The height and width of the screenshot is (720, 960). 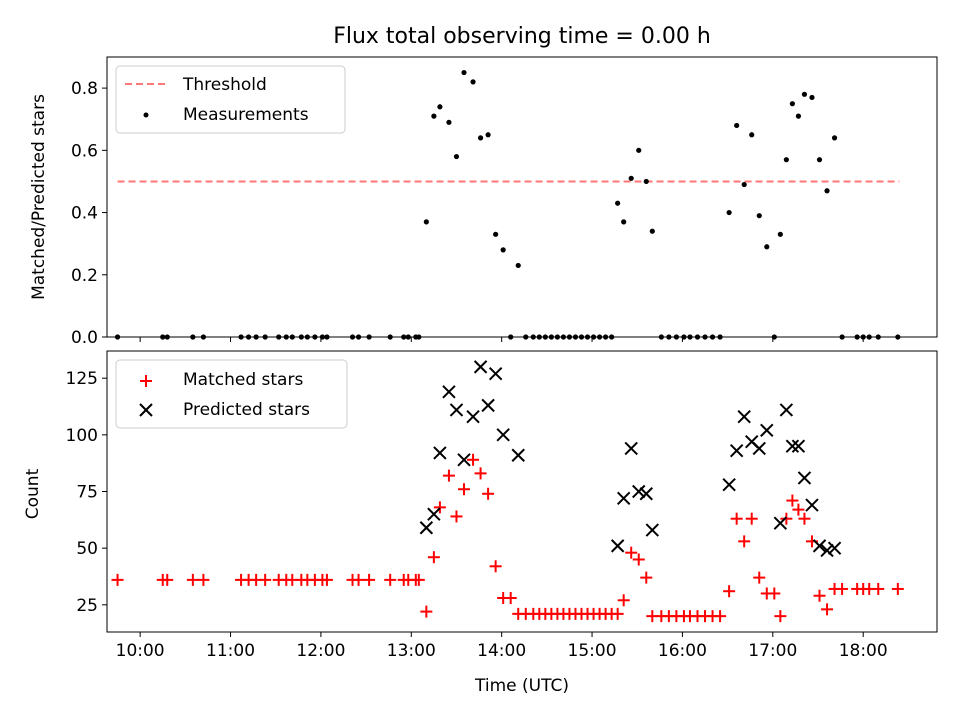 What do you see at coordinates (146, 410) in the screenshot?
I see `predicted-legend-swatch` at bounding box center [146, 410].